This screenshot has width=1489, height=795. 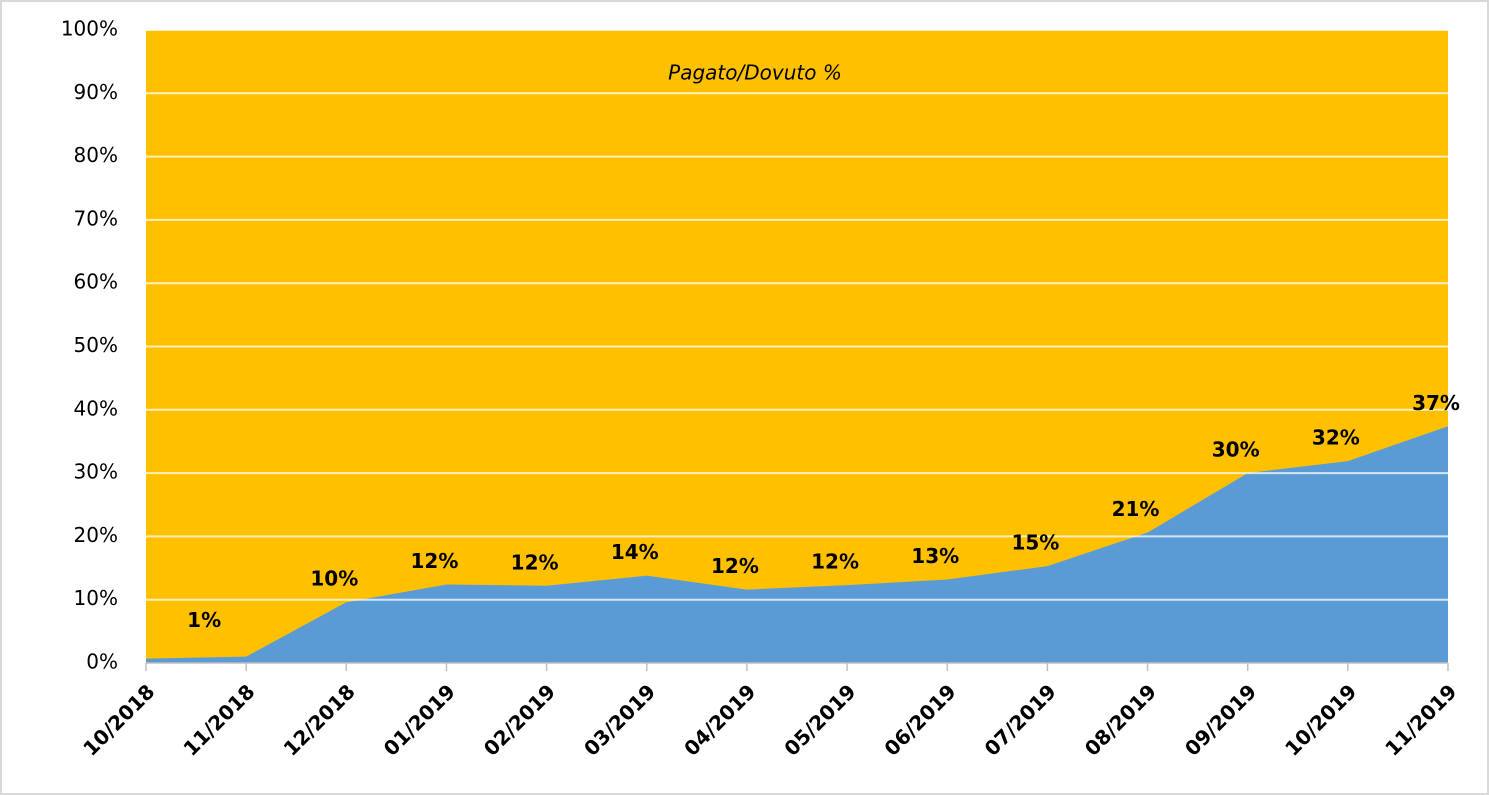 What do you see at coordinates (96, 598) in the screenshot?
I see `y-tick-label: 10%` at bounding box center [96, 598].